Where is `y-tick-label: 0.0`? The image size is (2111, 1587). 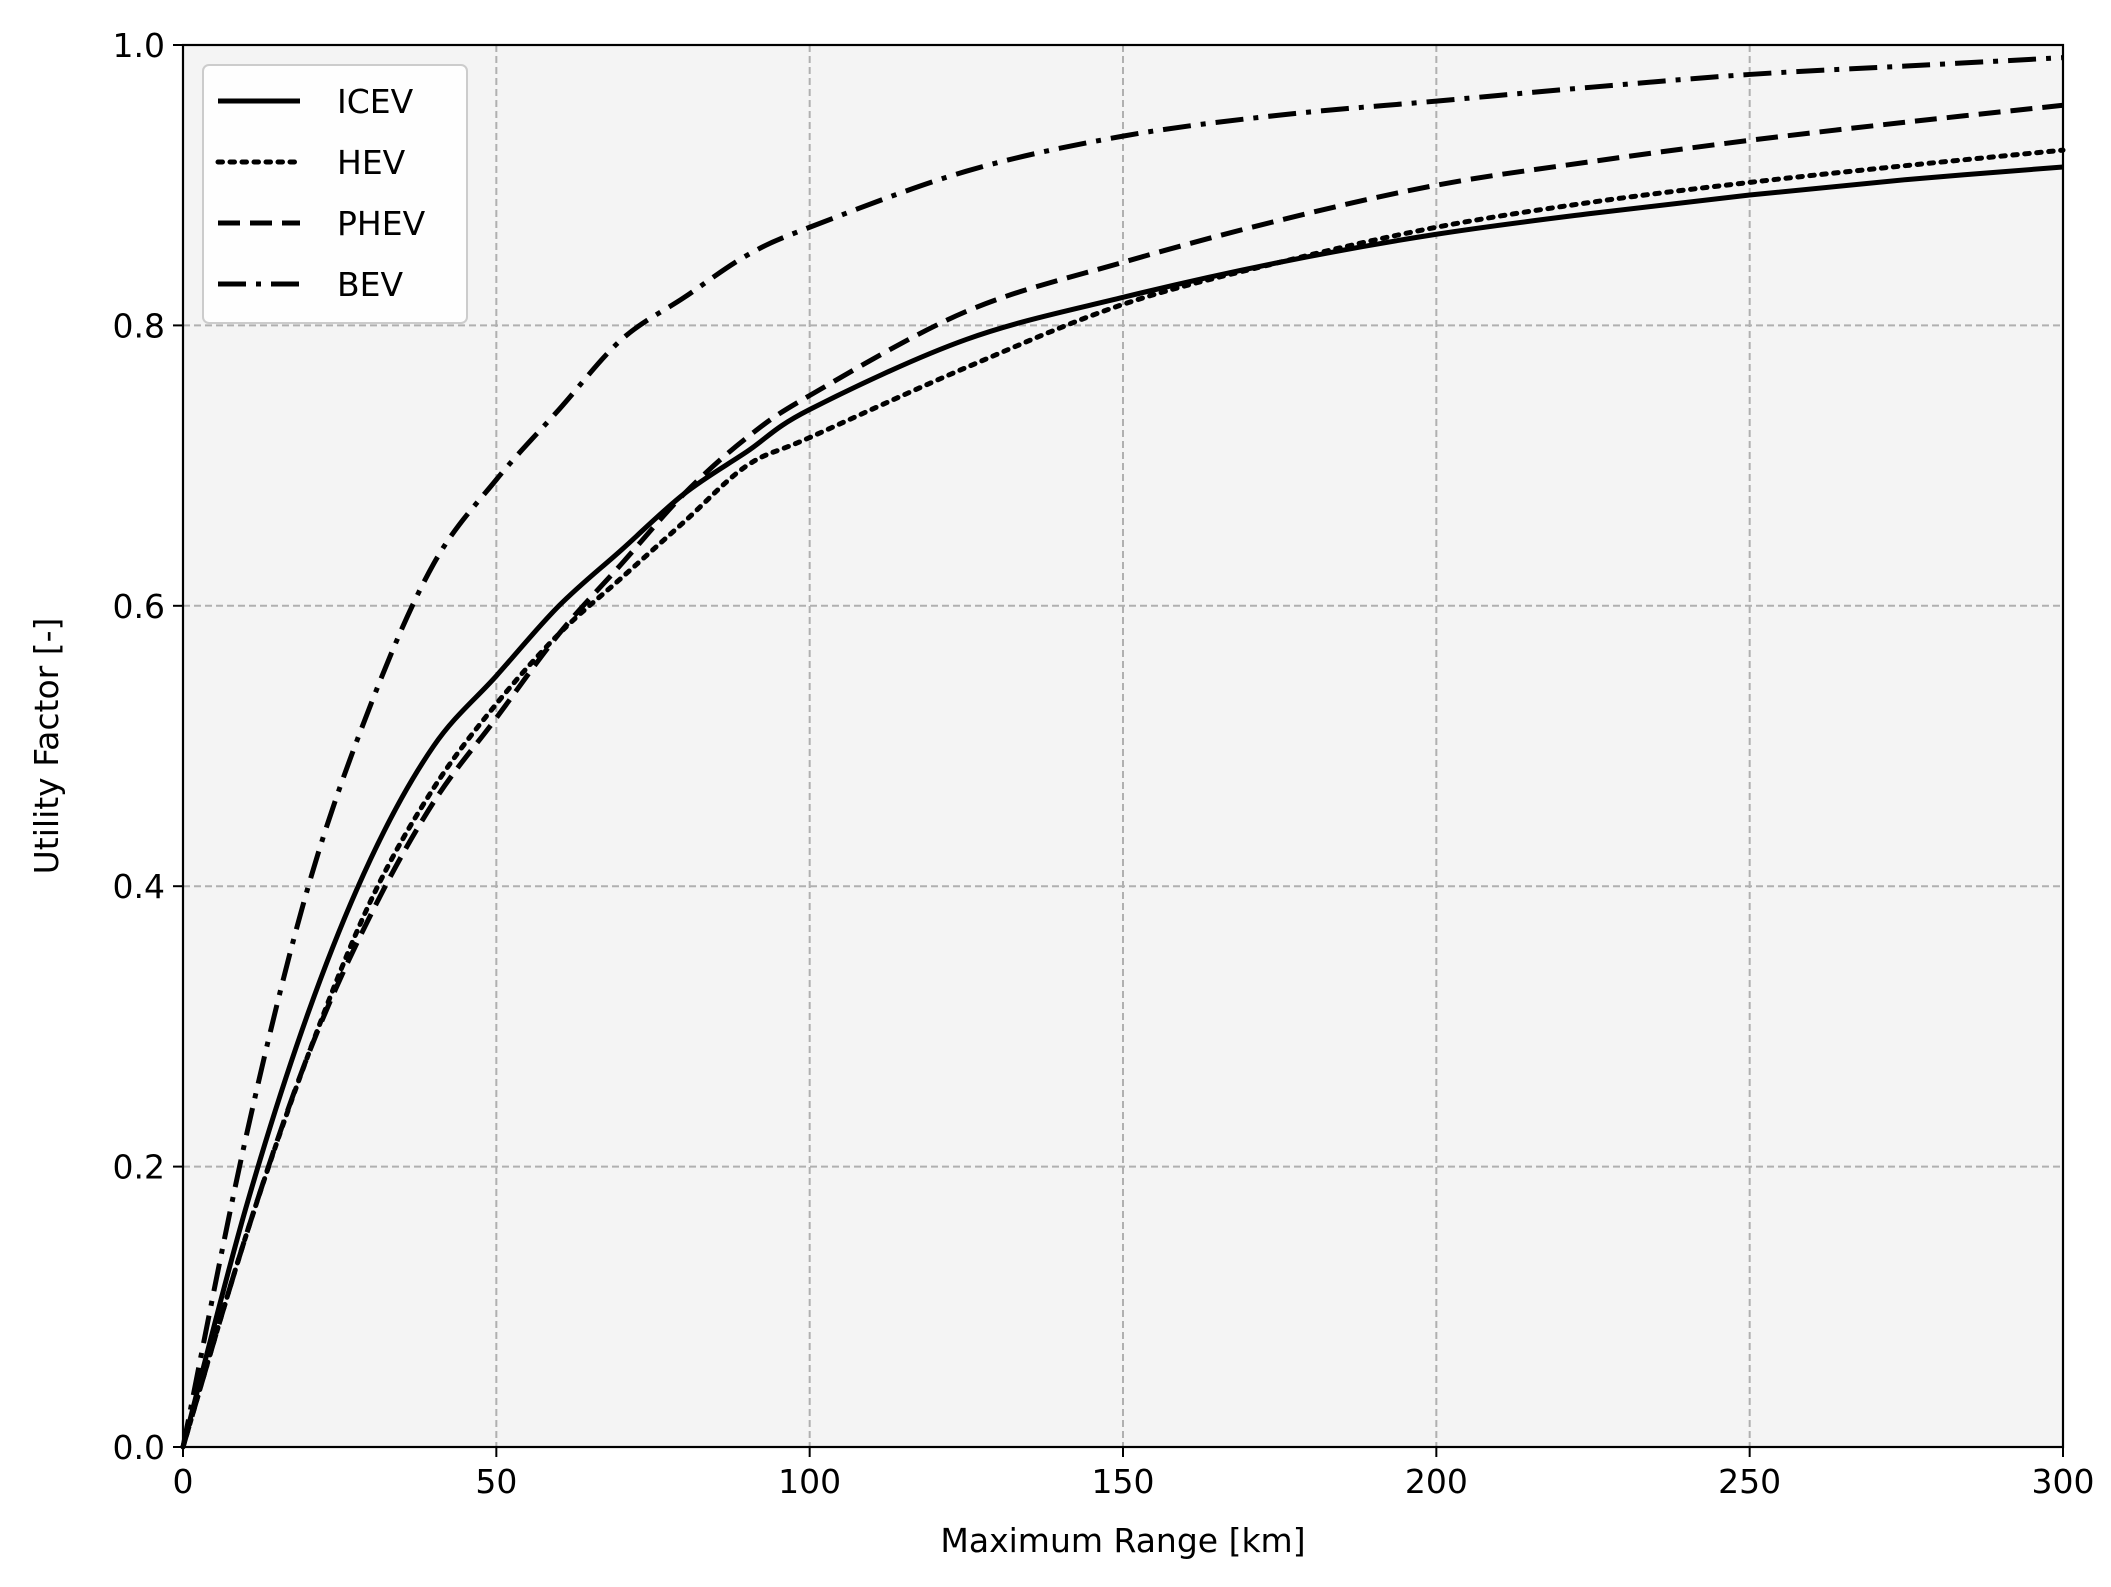
y-tick-label: 0.0 is located at coordinates (139, 1447).